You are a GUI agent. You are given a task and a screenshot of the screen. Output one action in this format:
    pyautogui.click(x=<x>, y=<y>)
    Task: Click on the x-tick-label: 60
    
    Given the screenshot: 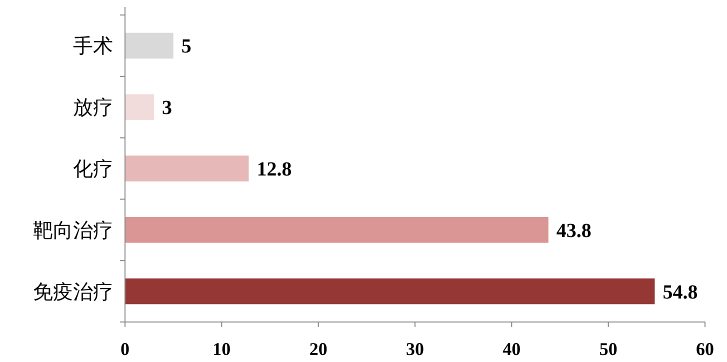 What is the action you would take?
    pyautogui.click(x=705, y=349)
    